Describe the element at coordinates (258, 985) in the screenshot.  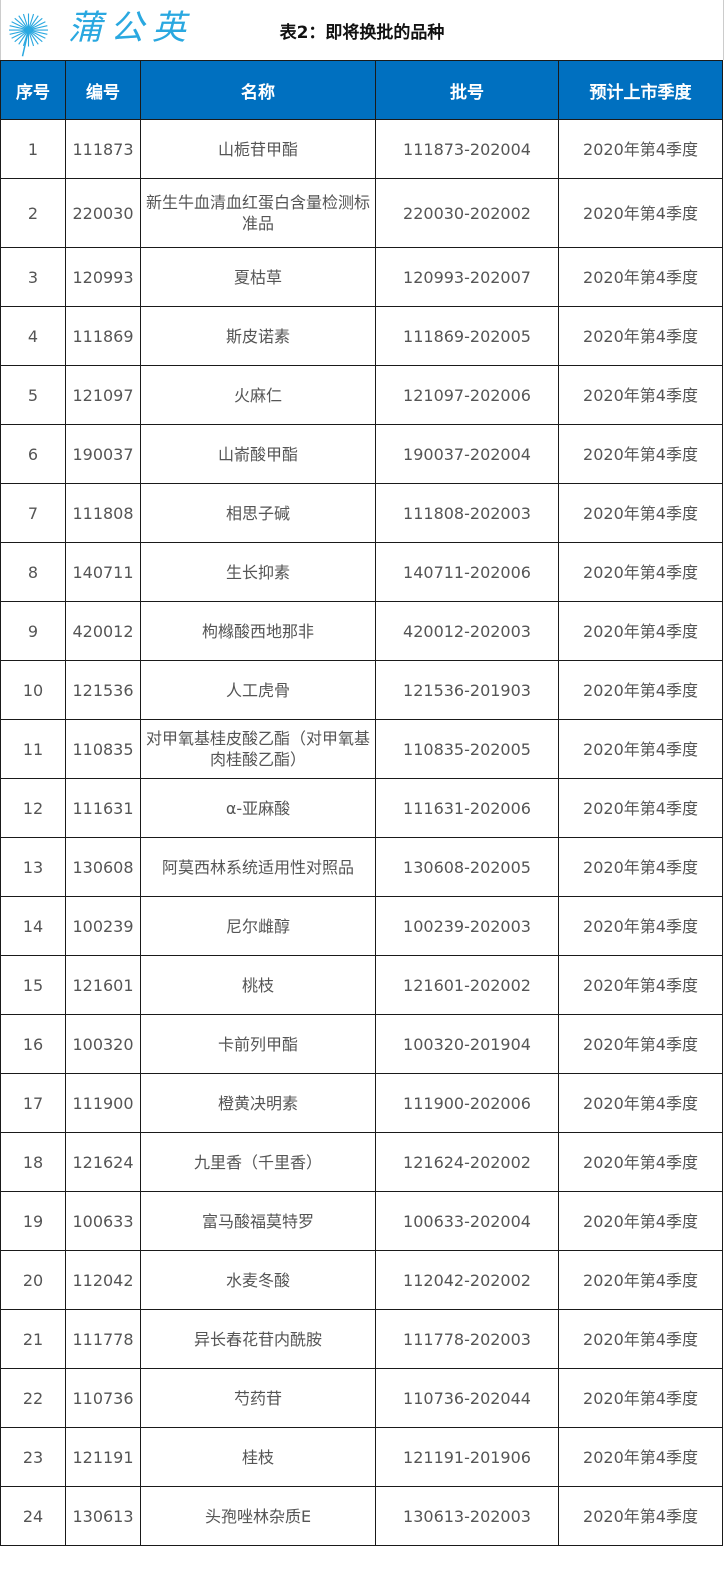
I see `cell-name: 桃枝` at that location.